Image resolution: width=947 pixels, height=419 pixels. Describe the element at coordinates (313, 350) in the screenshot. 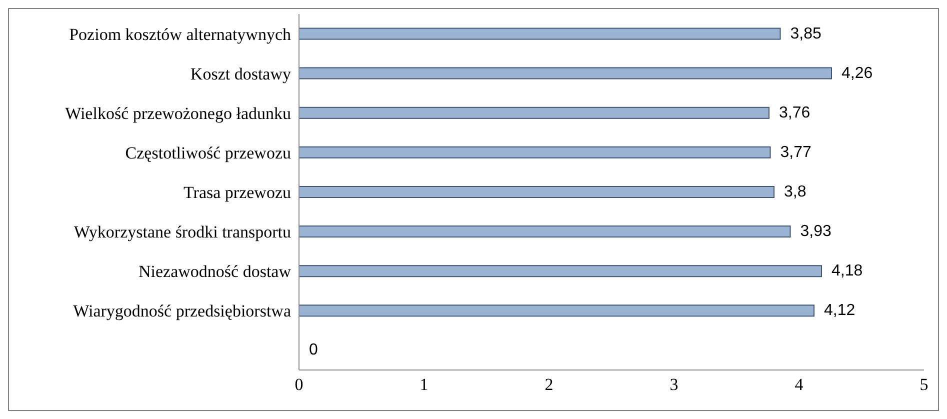

I see `data-label: 0` at that location.